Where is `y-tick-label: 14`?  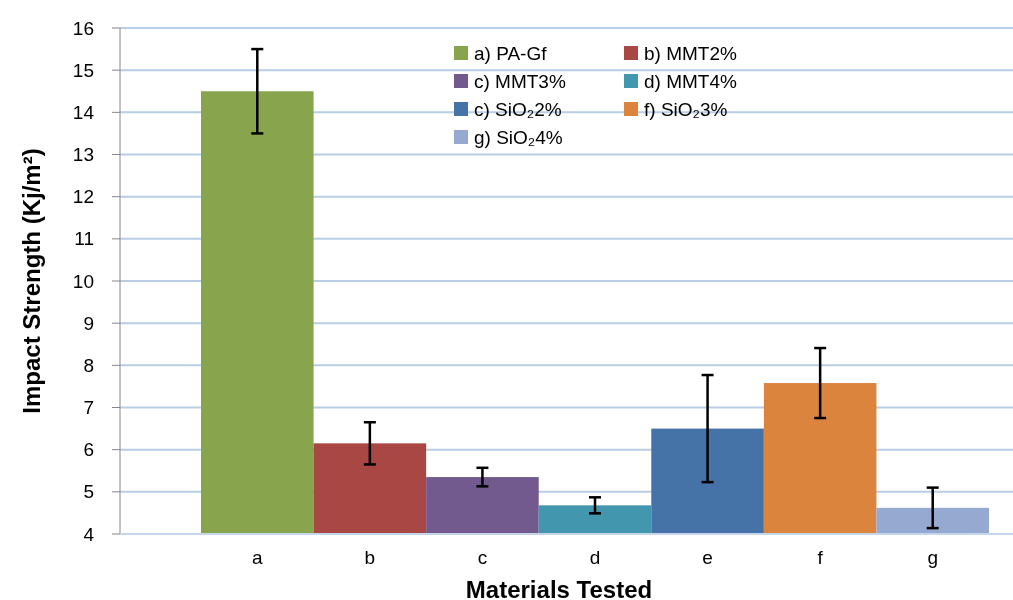 y-tick-label: 14 is located at coordinates (83, 112).